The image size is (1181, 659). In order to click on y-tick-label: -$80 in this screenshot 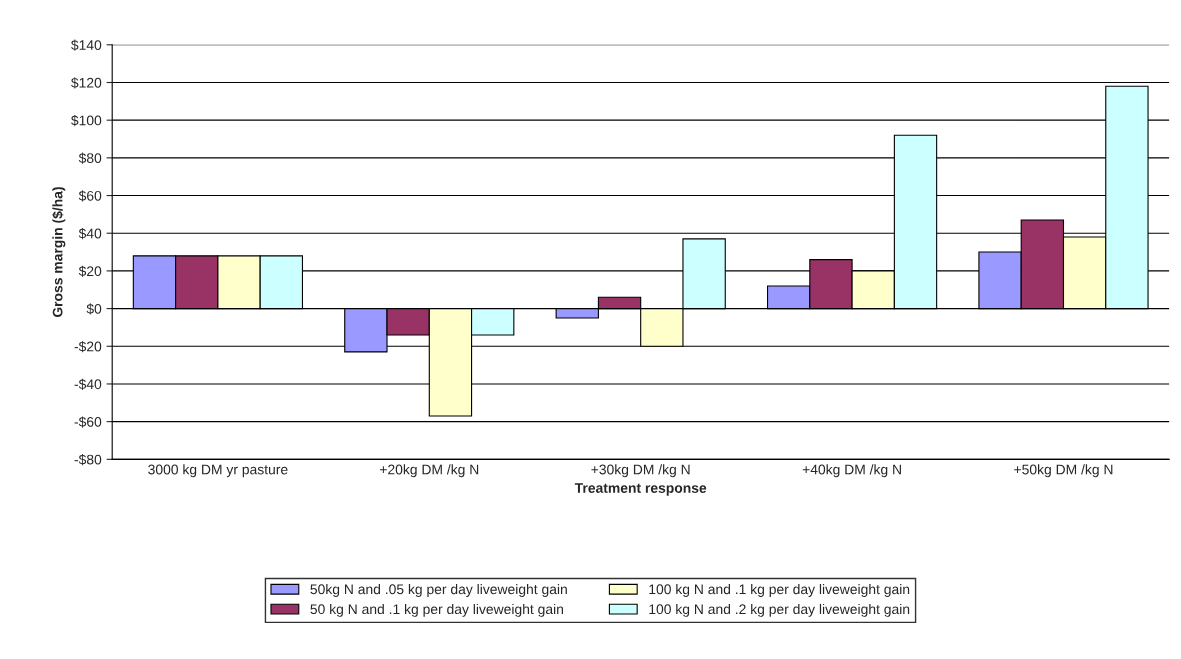, I will do `click(88, 460)`.